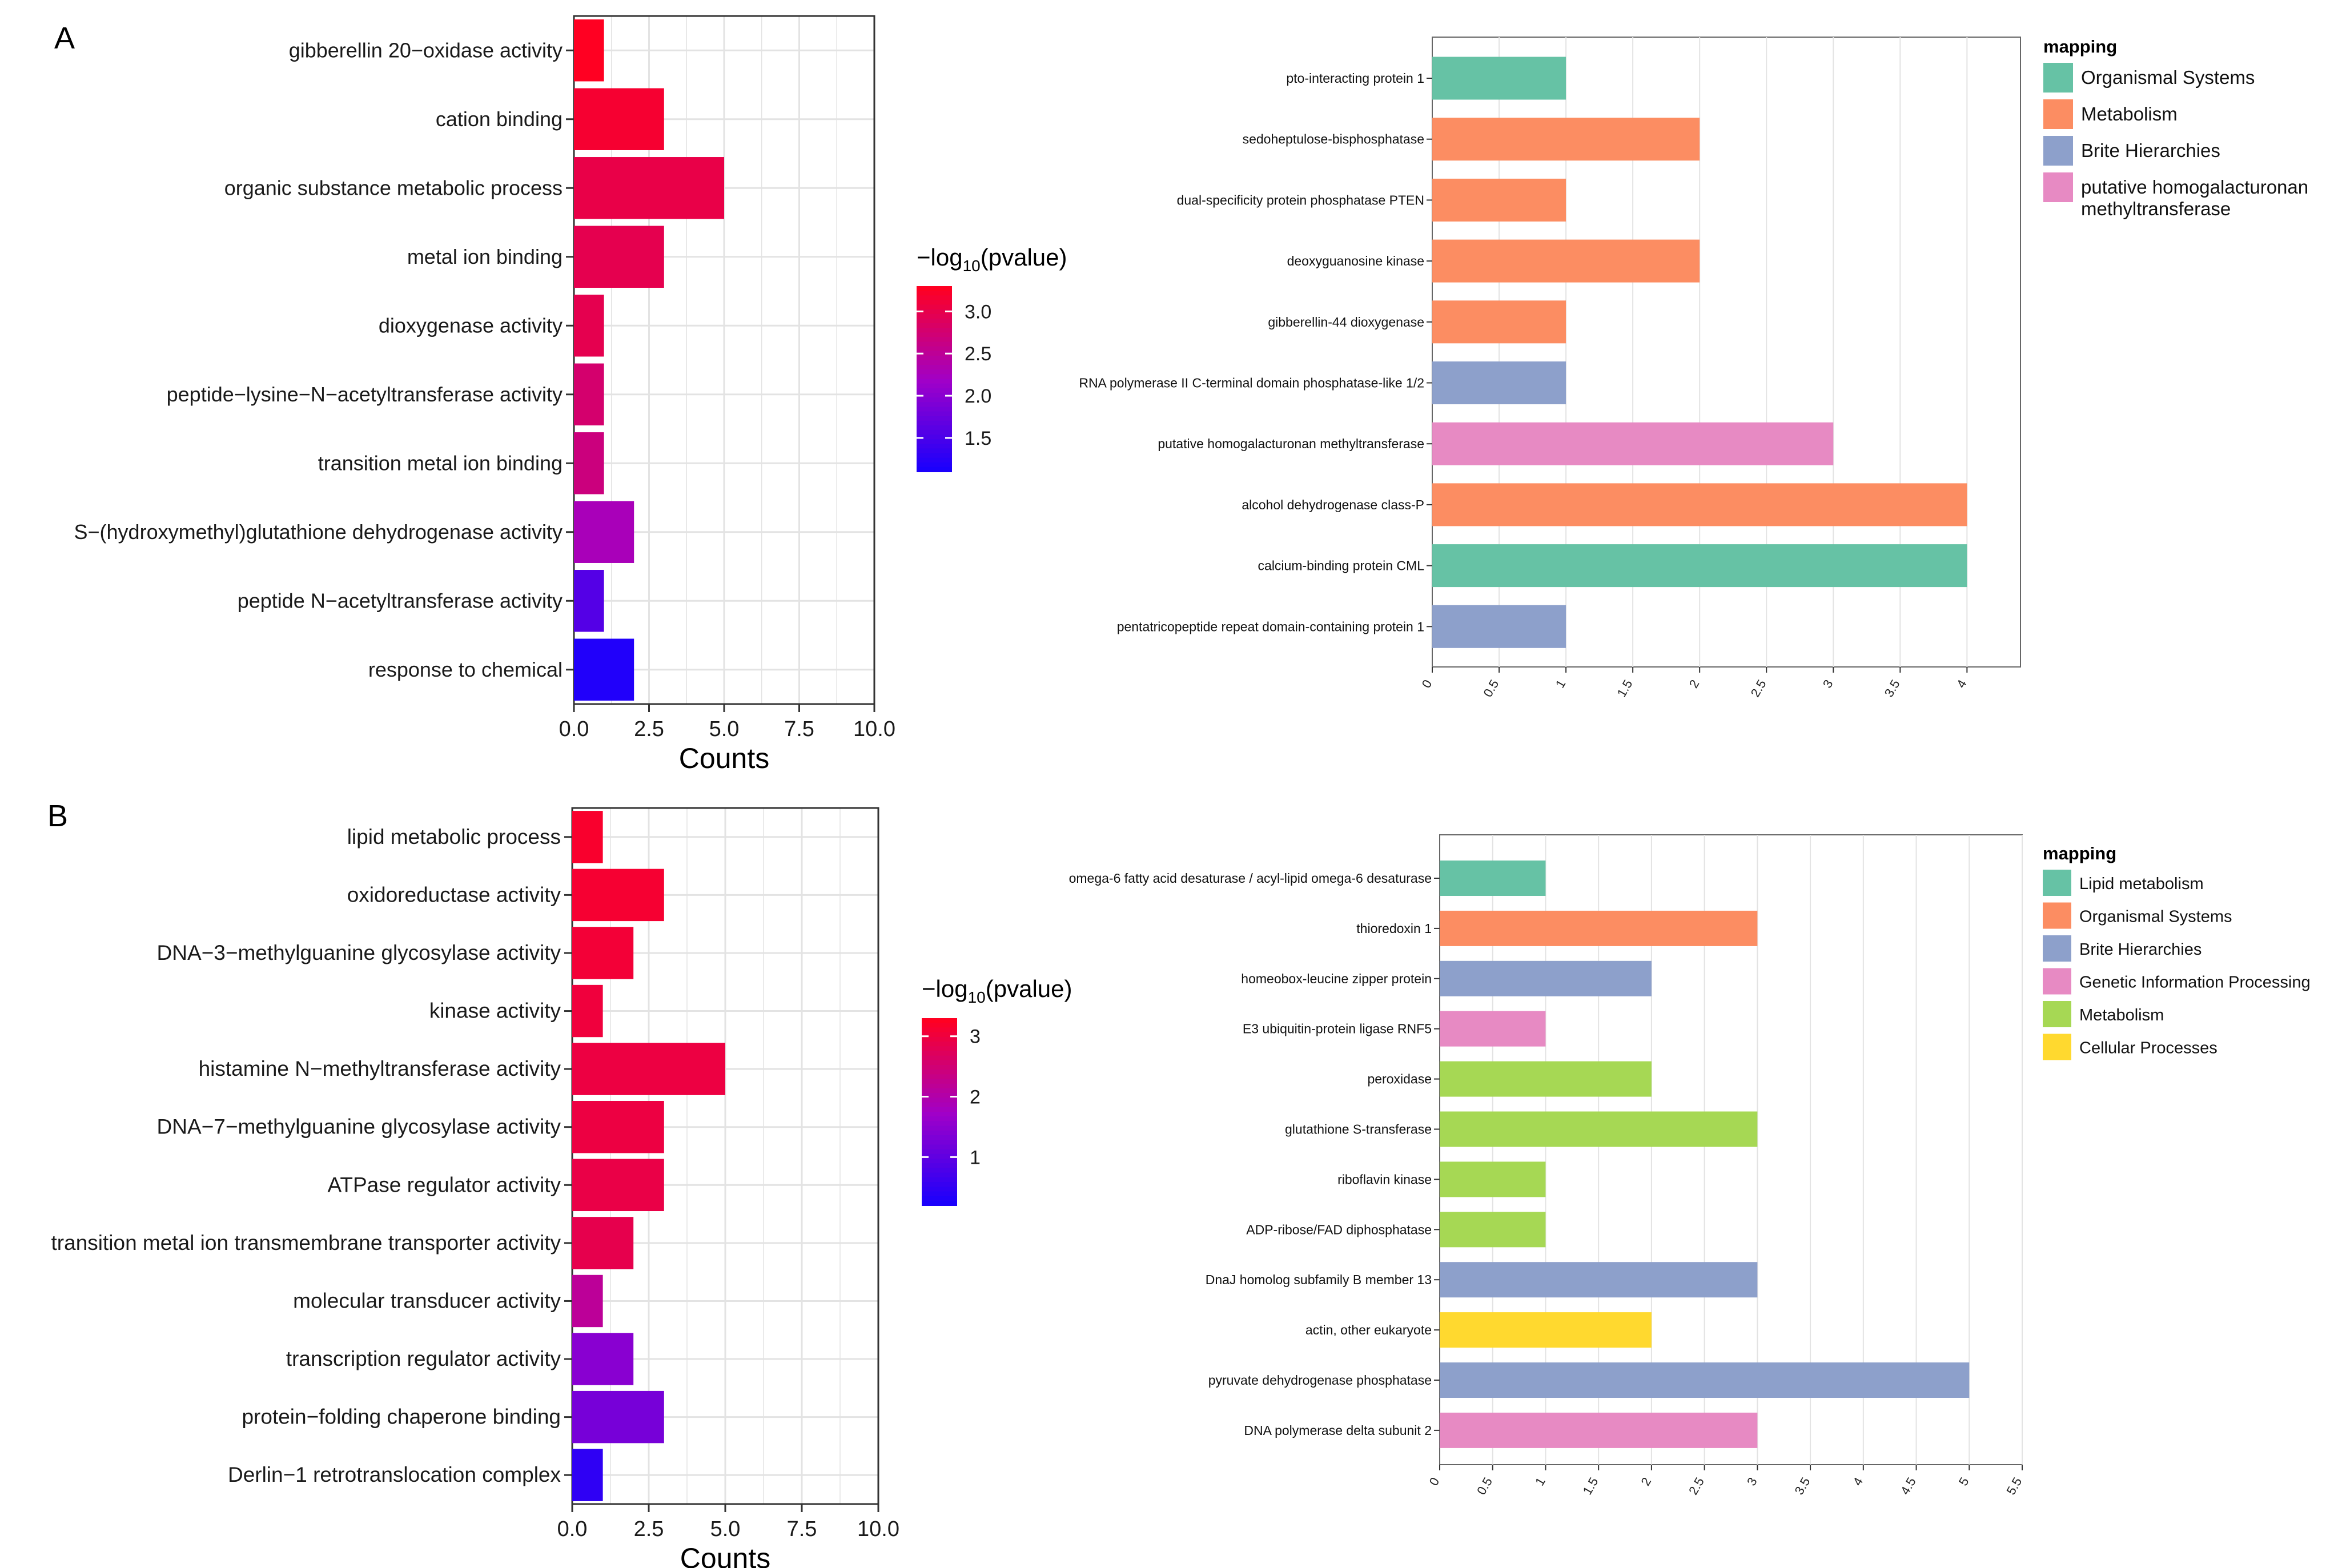 This screenshot has width=2330, height=1568. I want to click on category-label: alcohol dehydrogenase class-P, so click(1333, 504).